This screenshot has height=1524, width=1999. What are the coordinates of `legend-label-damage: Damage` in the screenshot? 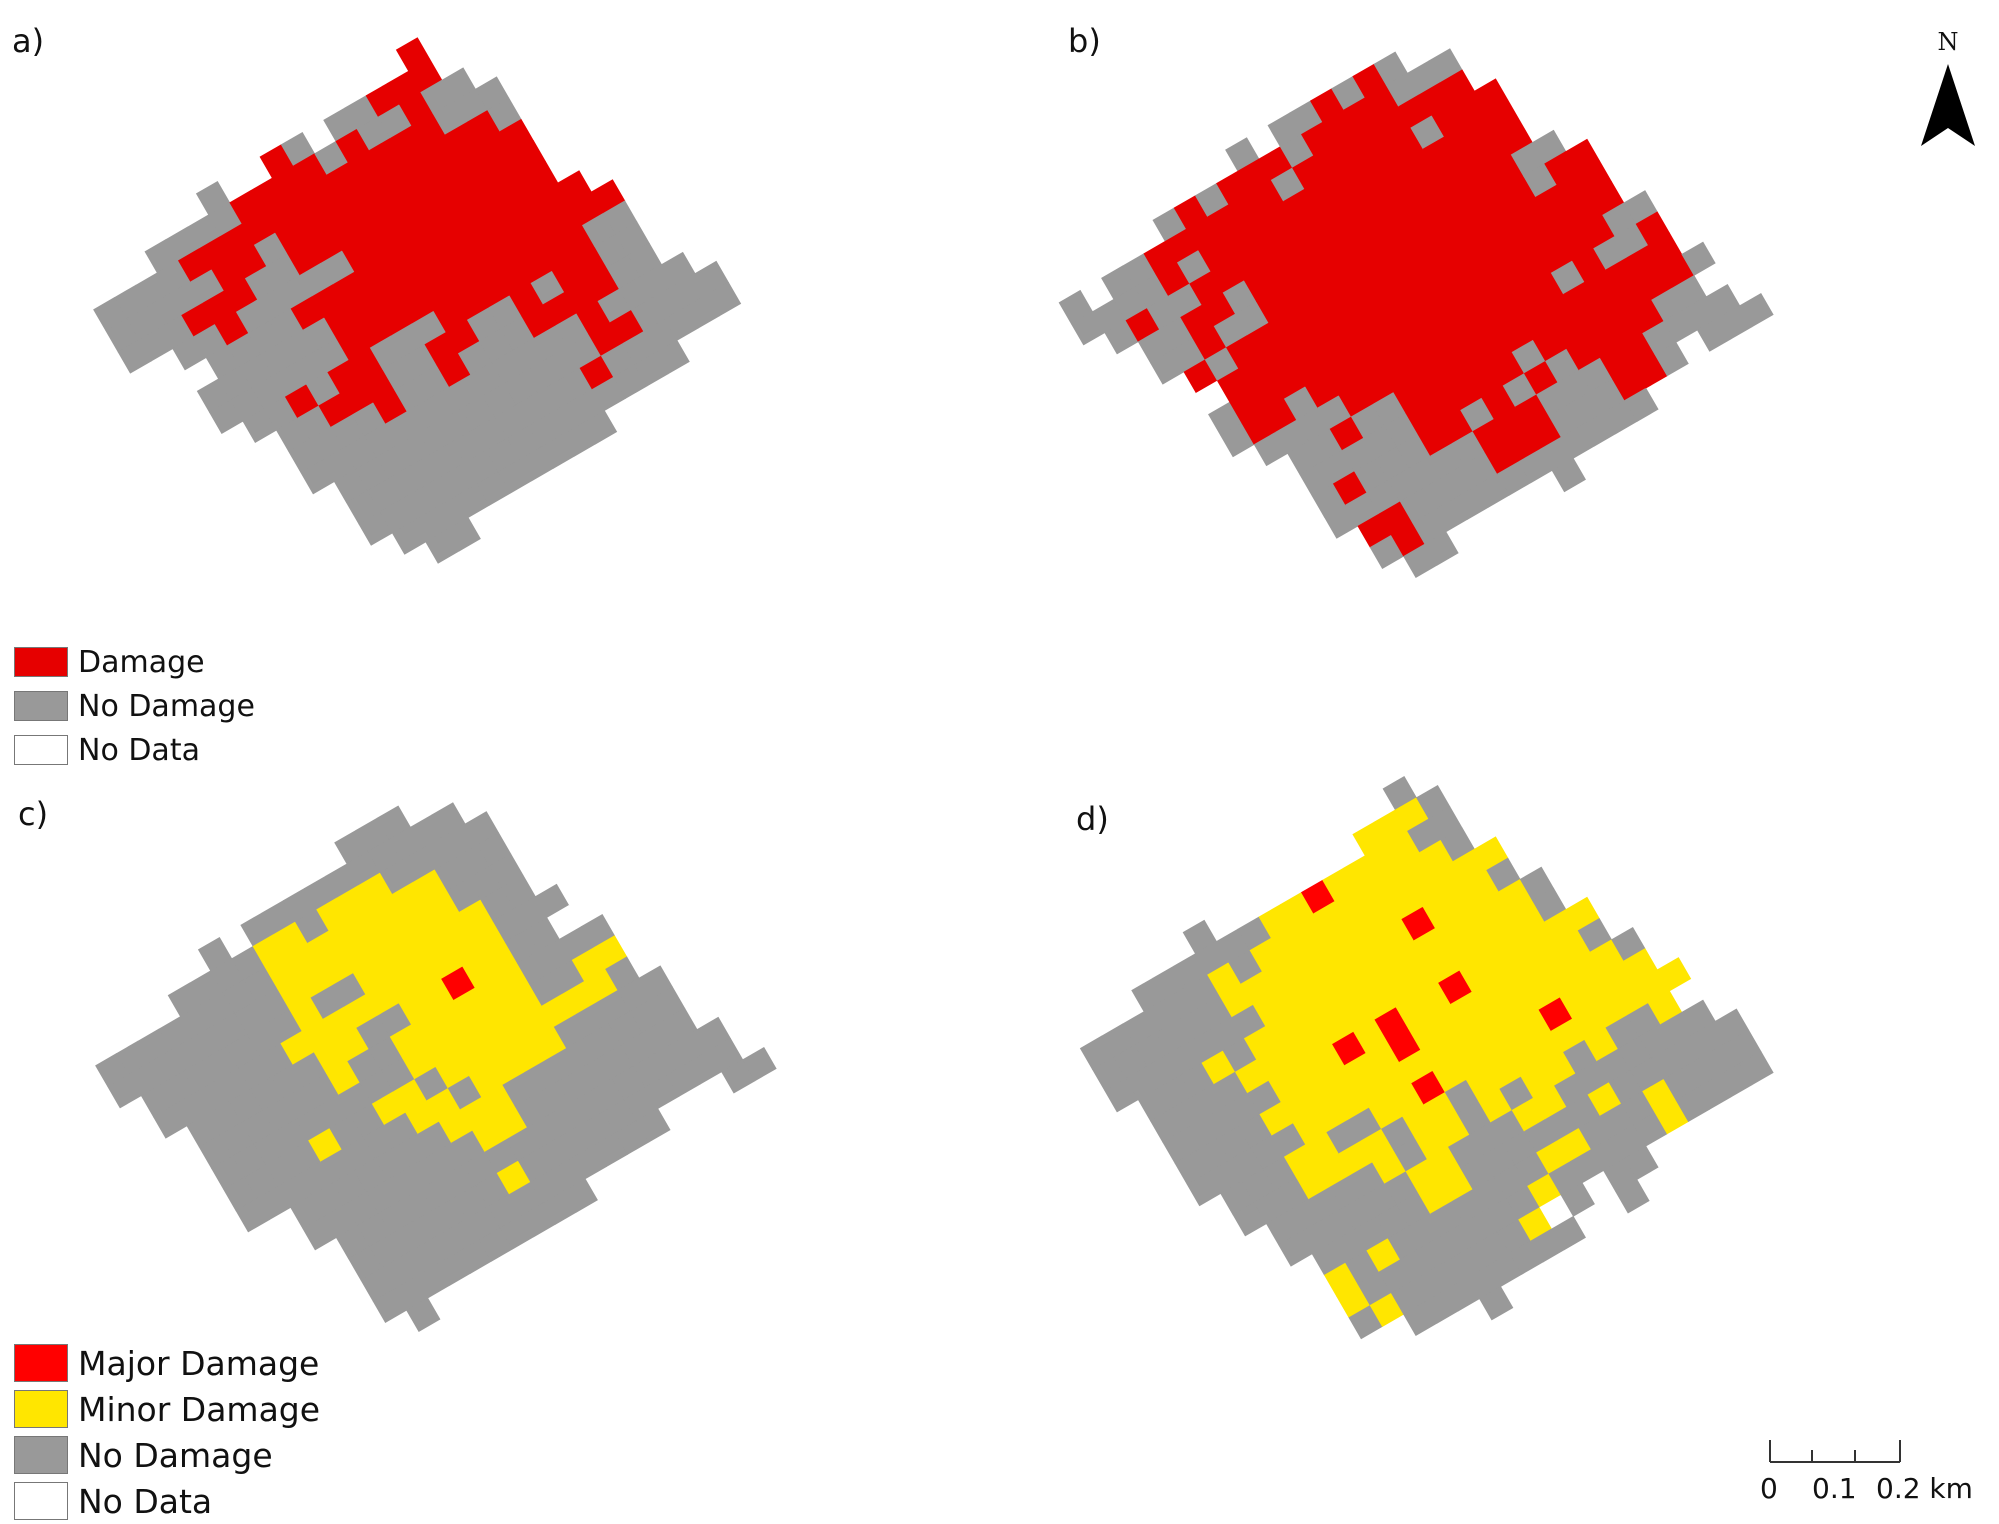 It's located at (141, 662).